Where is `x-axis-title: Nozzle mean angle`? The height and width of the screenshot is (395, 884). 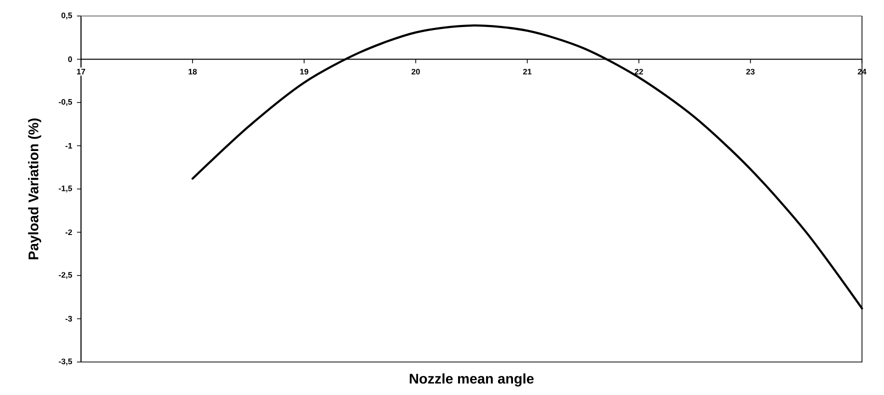 x-axis-title: Nozzle mean angle is located at coordinates (472, 379).